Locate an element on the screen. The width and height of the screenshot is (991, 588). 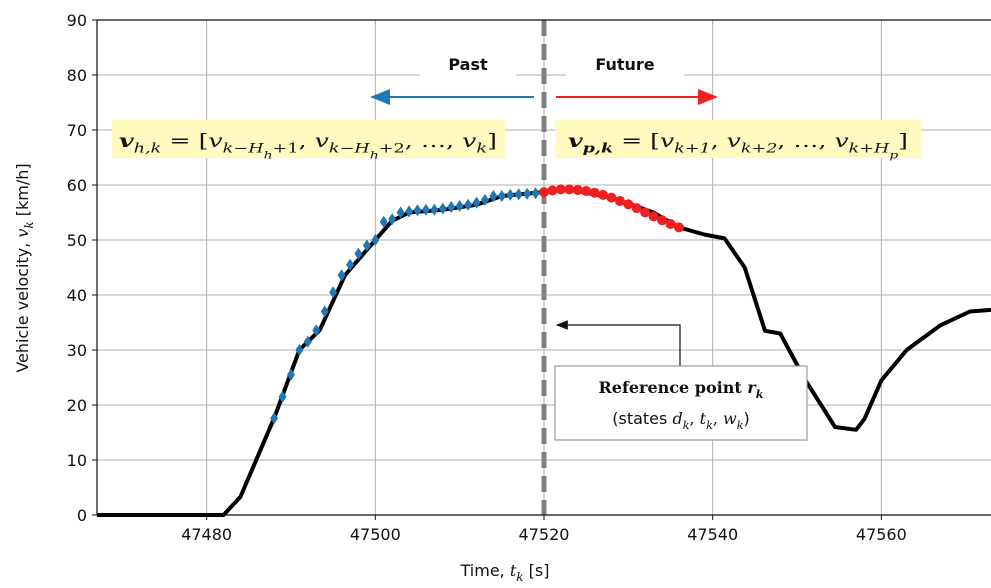
x-tick-label: 47520 is located at coordinates (544, 534).